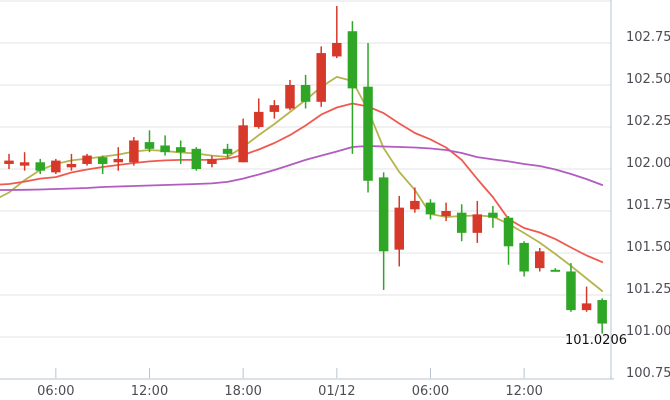  What do you see at coordinates (648, 205) in the screenshot?
I see `y-axis-label: 101.75` at bounding box center [648, 205].